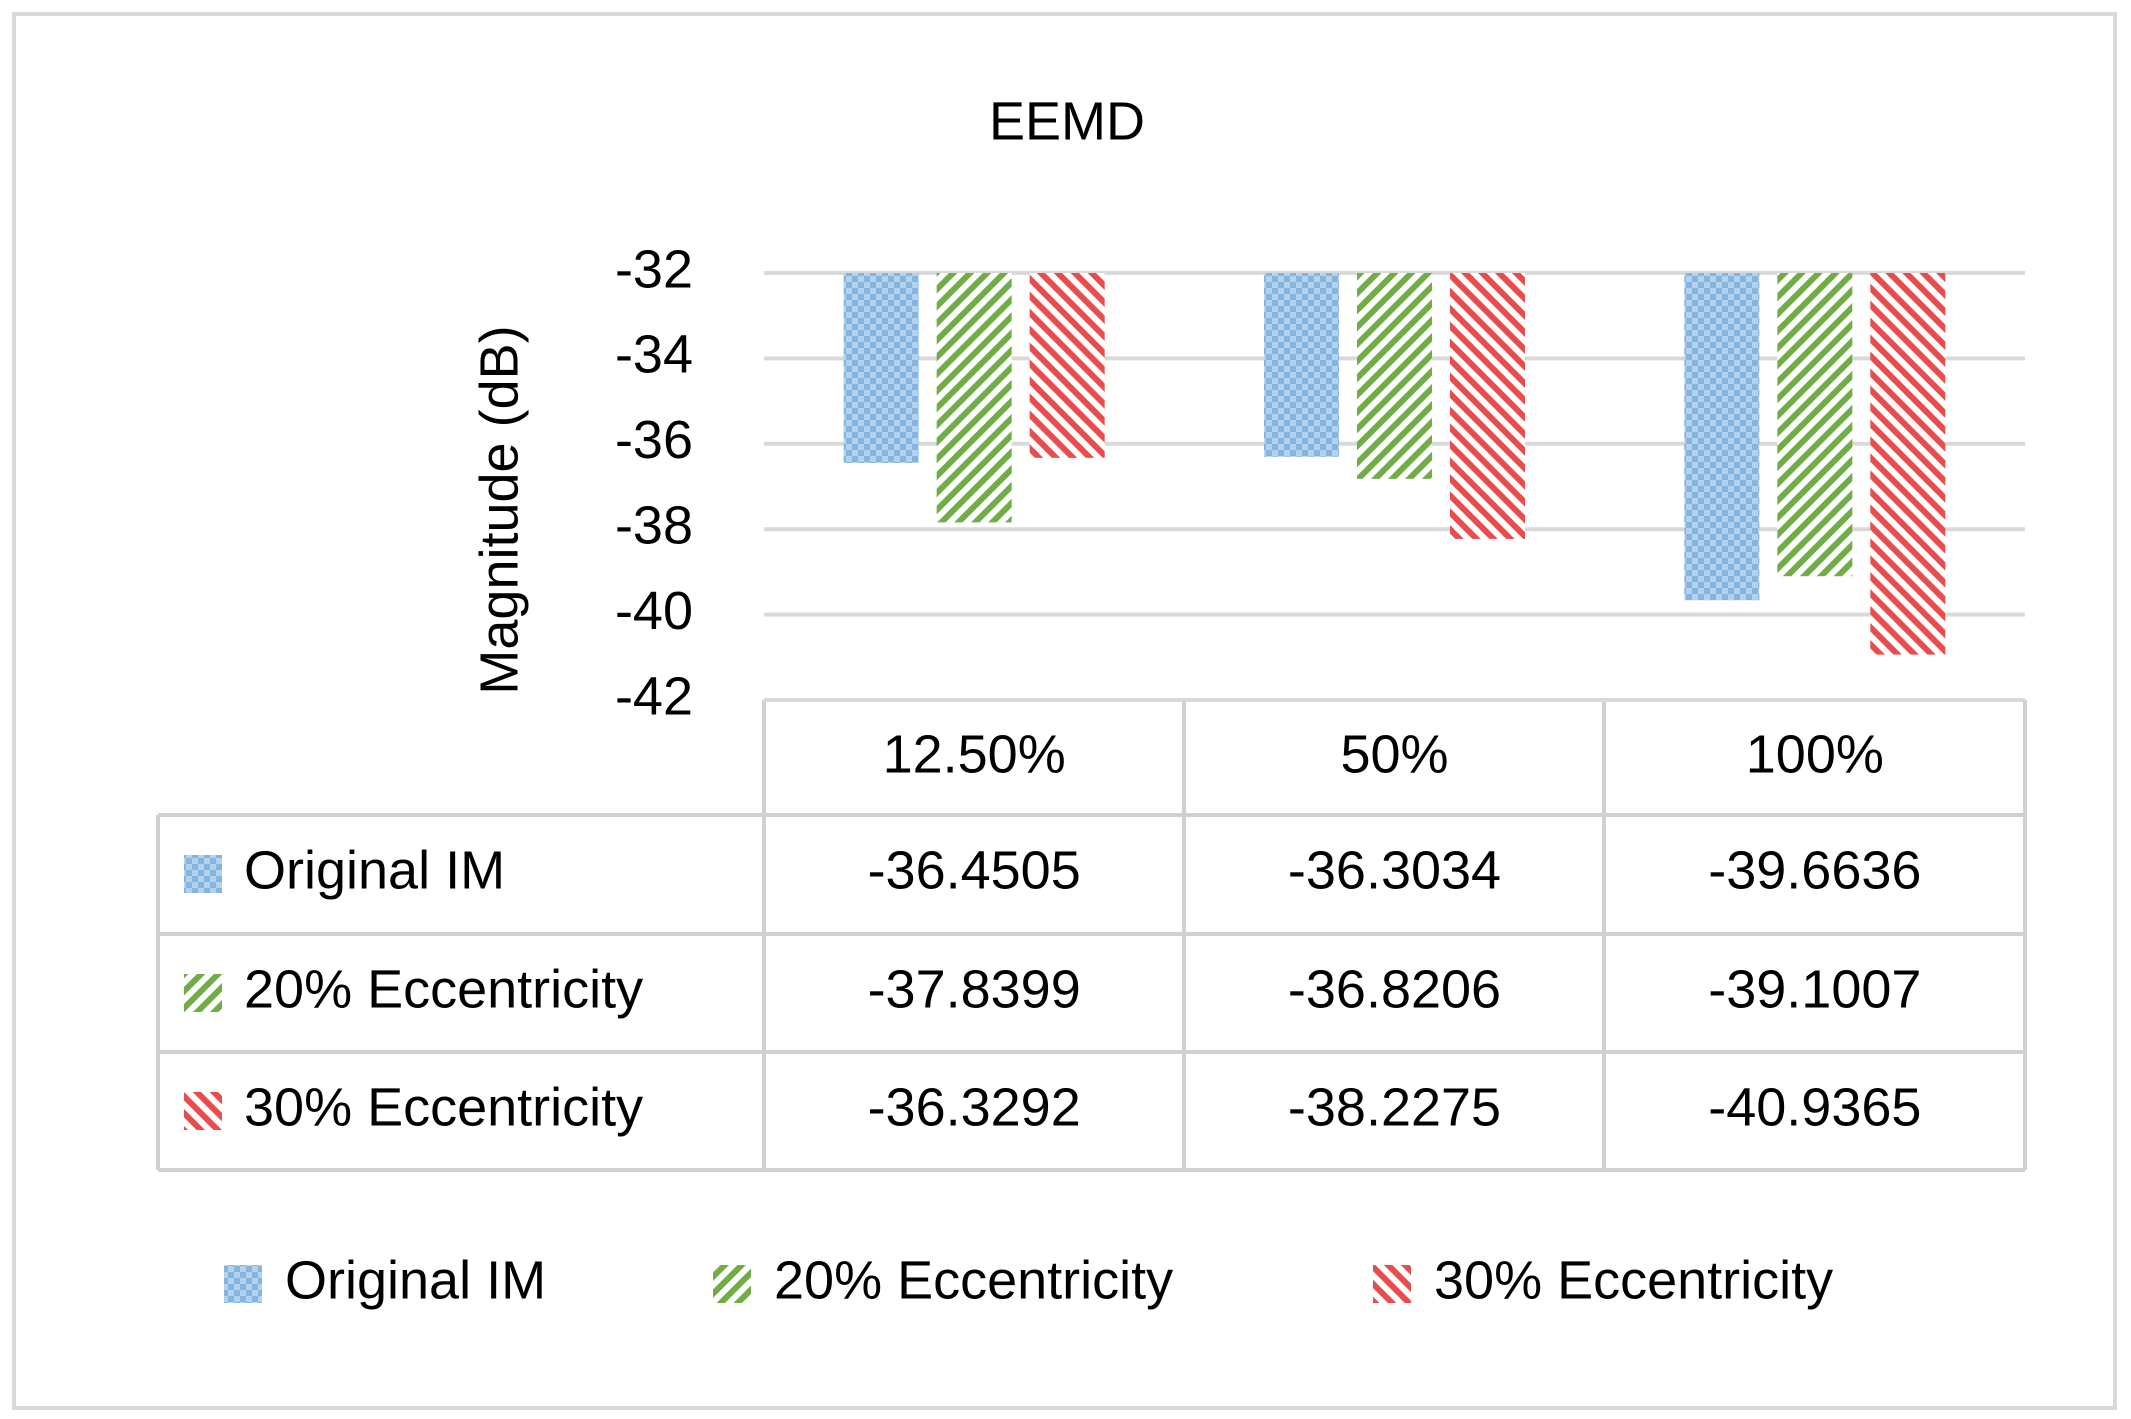 The image size is (2131, 1419). What do you see at coordinates (654, 525) in the screenshot?
I see `y-tick-label: -38` at bounding box center [654, 525].